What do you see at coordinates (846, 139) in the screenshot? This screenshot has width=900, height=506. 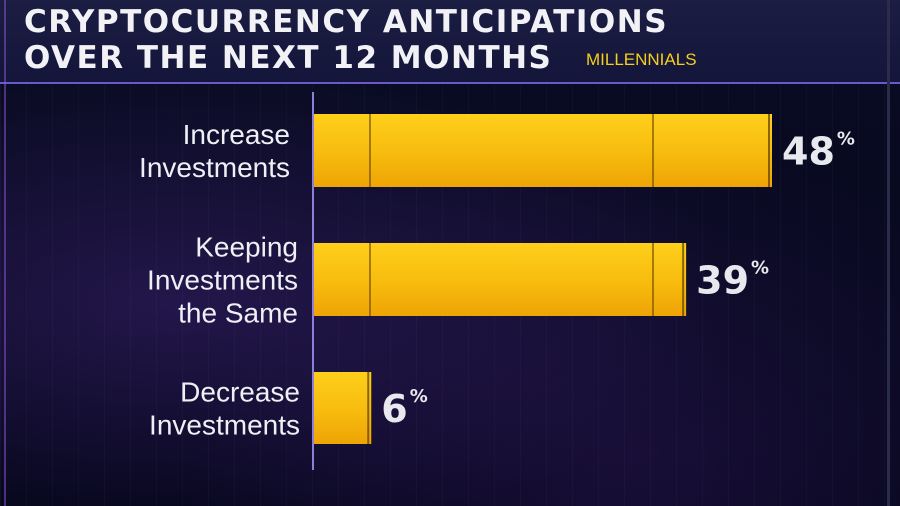 I see `value-percent-sign-1: %` at bounding box center [846, 139].